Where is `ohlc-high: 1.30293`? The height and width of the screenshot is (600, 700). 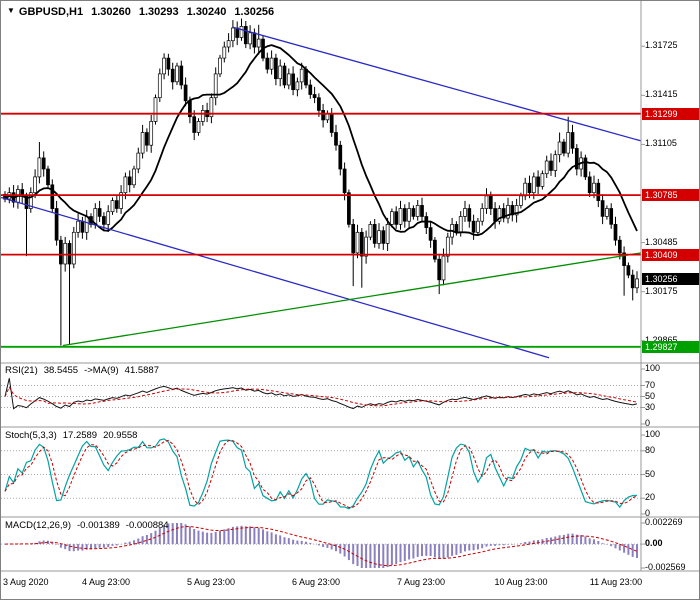 ohlc-high: 1.30293 is located at coordinates (158, 12).